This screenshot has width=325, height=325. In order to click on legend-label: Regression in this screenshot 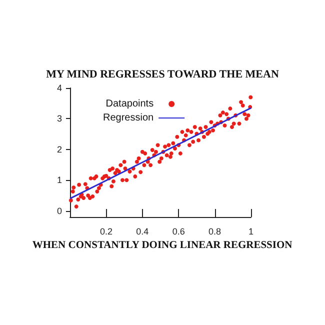, I will do `click(128, 118)`.